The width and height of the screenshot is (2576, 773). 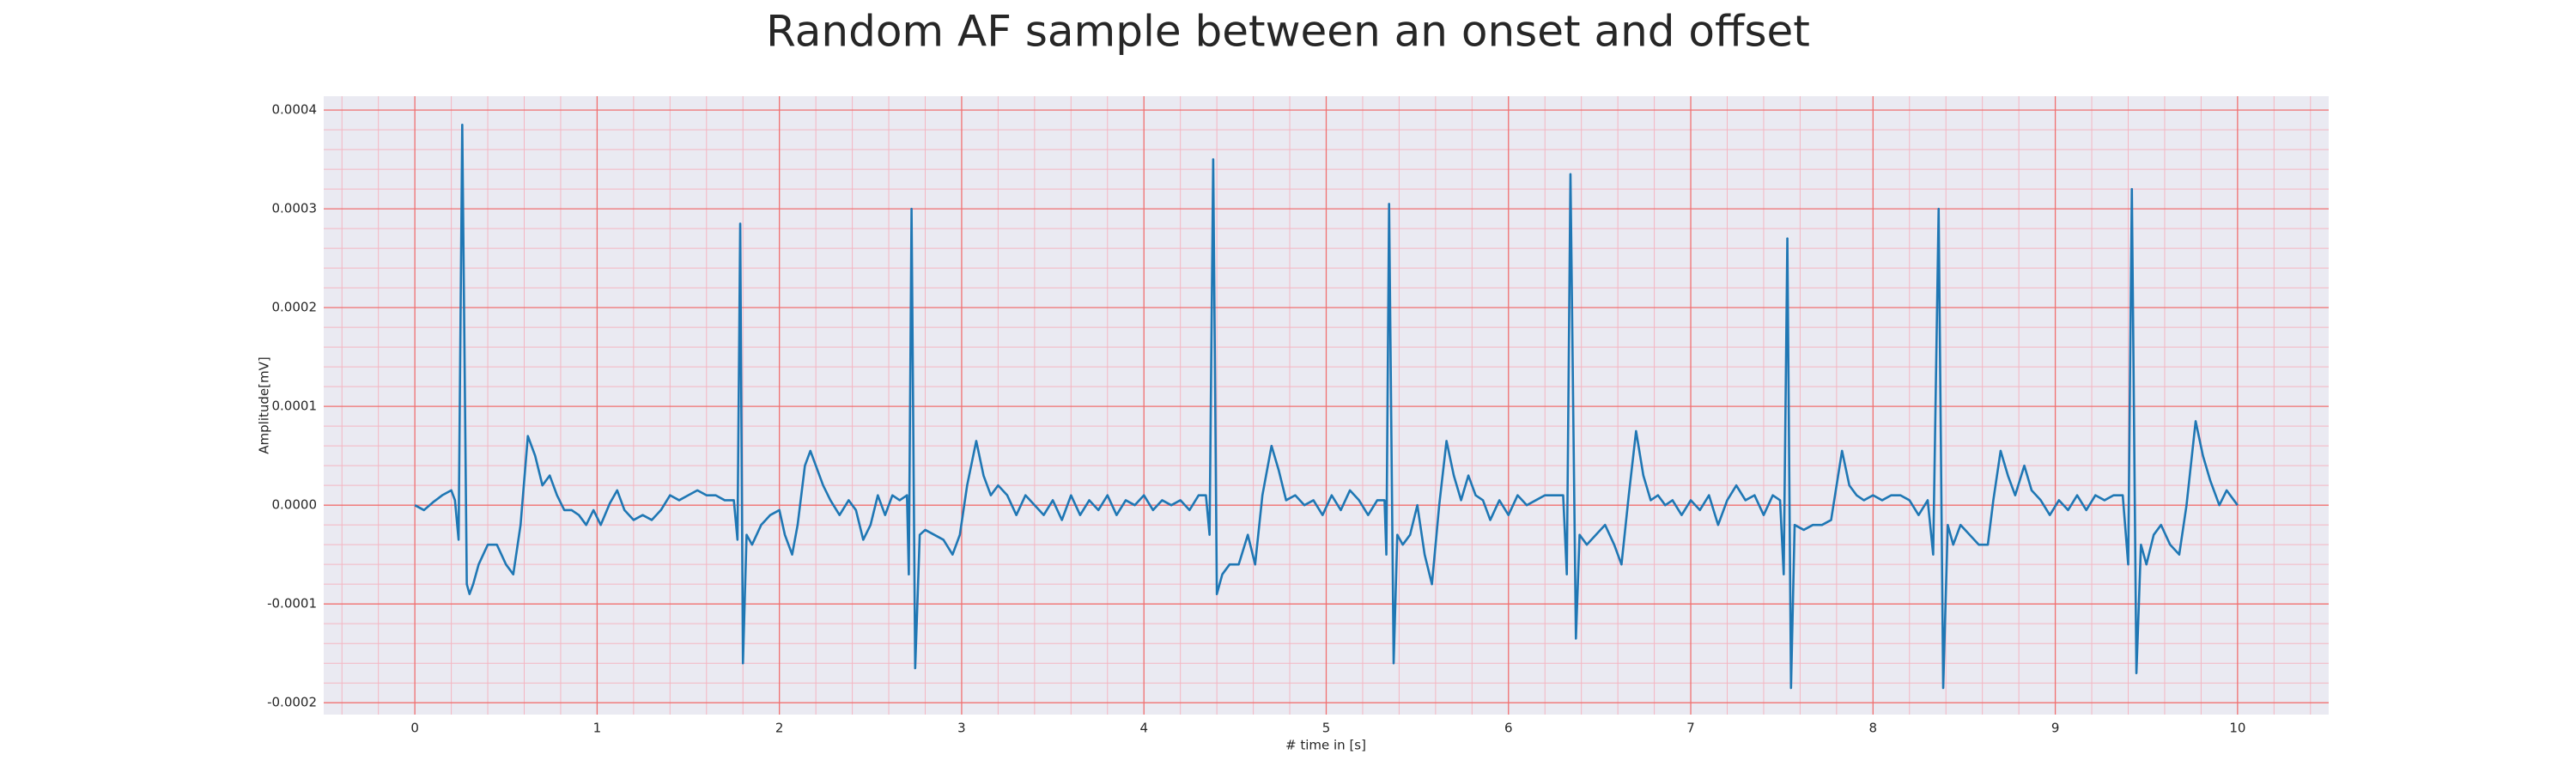 What do you see at coordinates (1144, 728) in the screenshot?
I see `x-tick-label: 4` at bounding box center [1144, 728].